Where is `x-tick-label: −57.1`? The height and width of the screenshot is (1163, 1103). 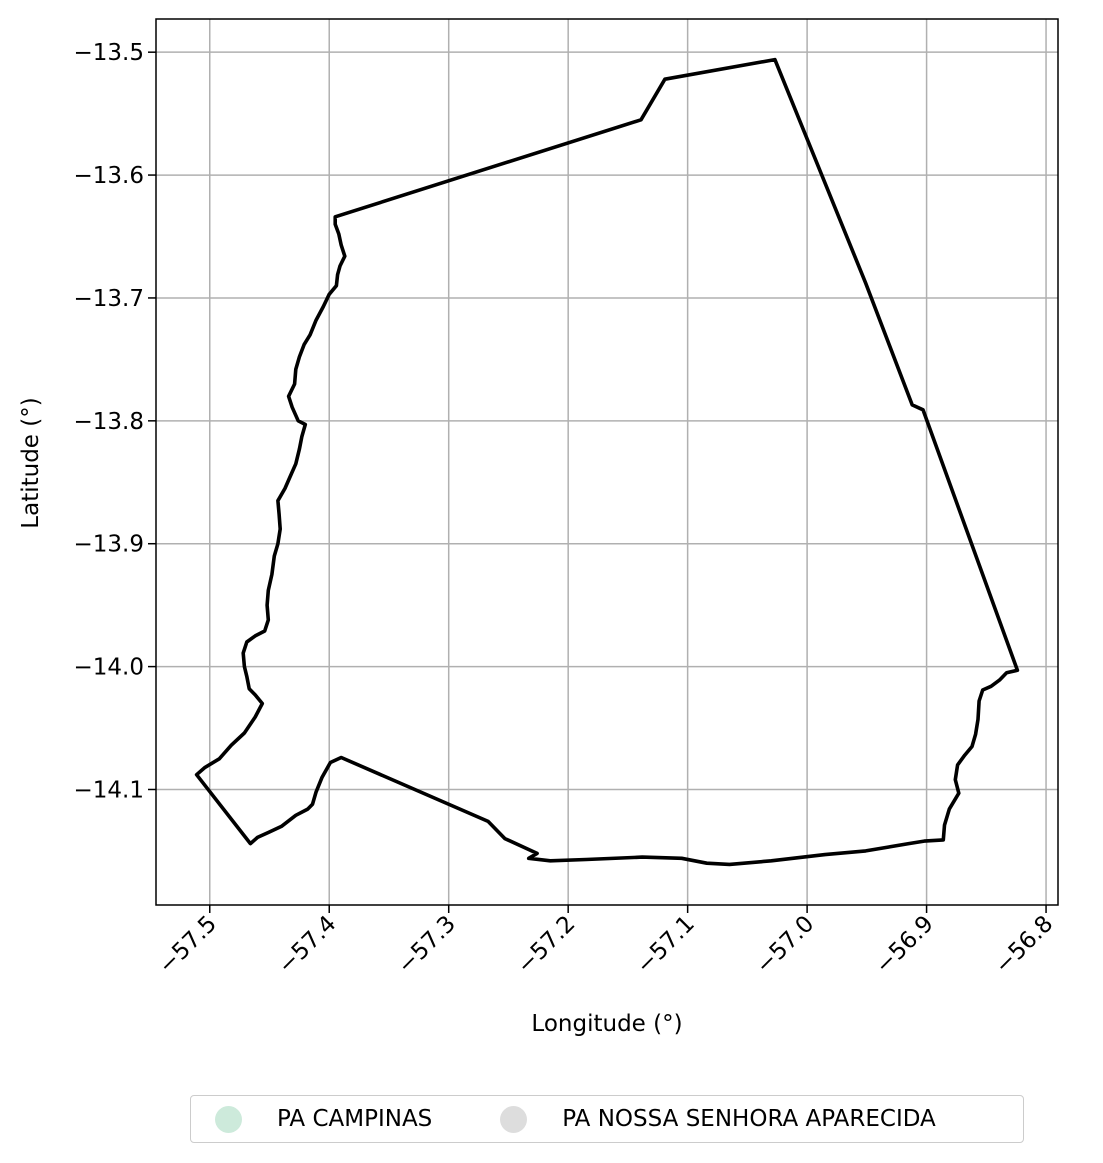
x-tick-label: −57.1 is located at coordinates (666, 945).